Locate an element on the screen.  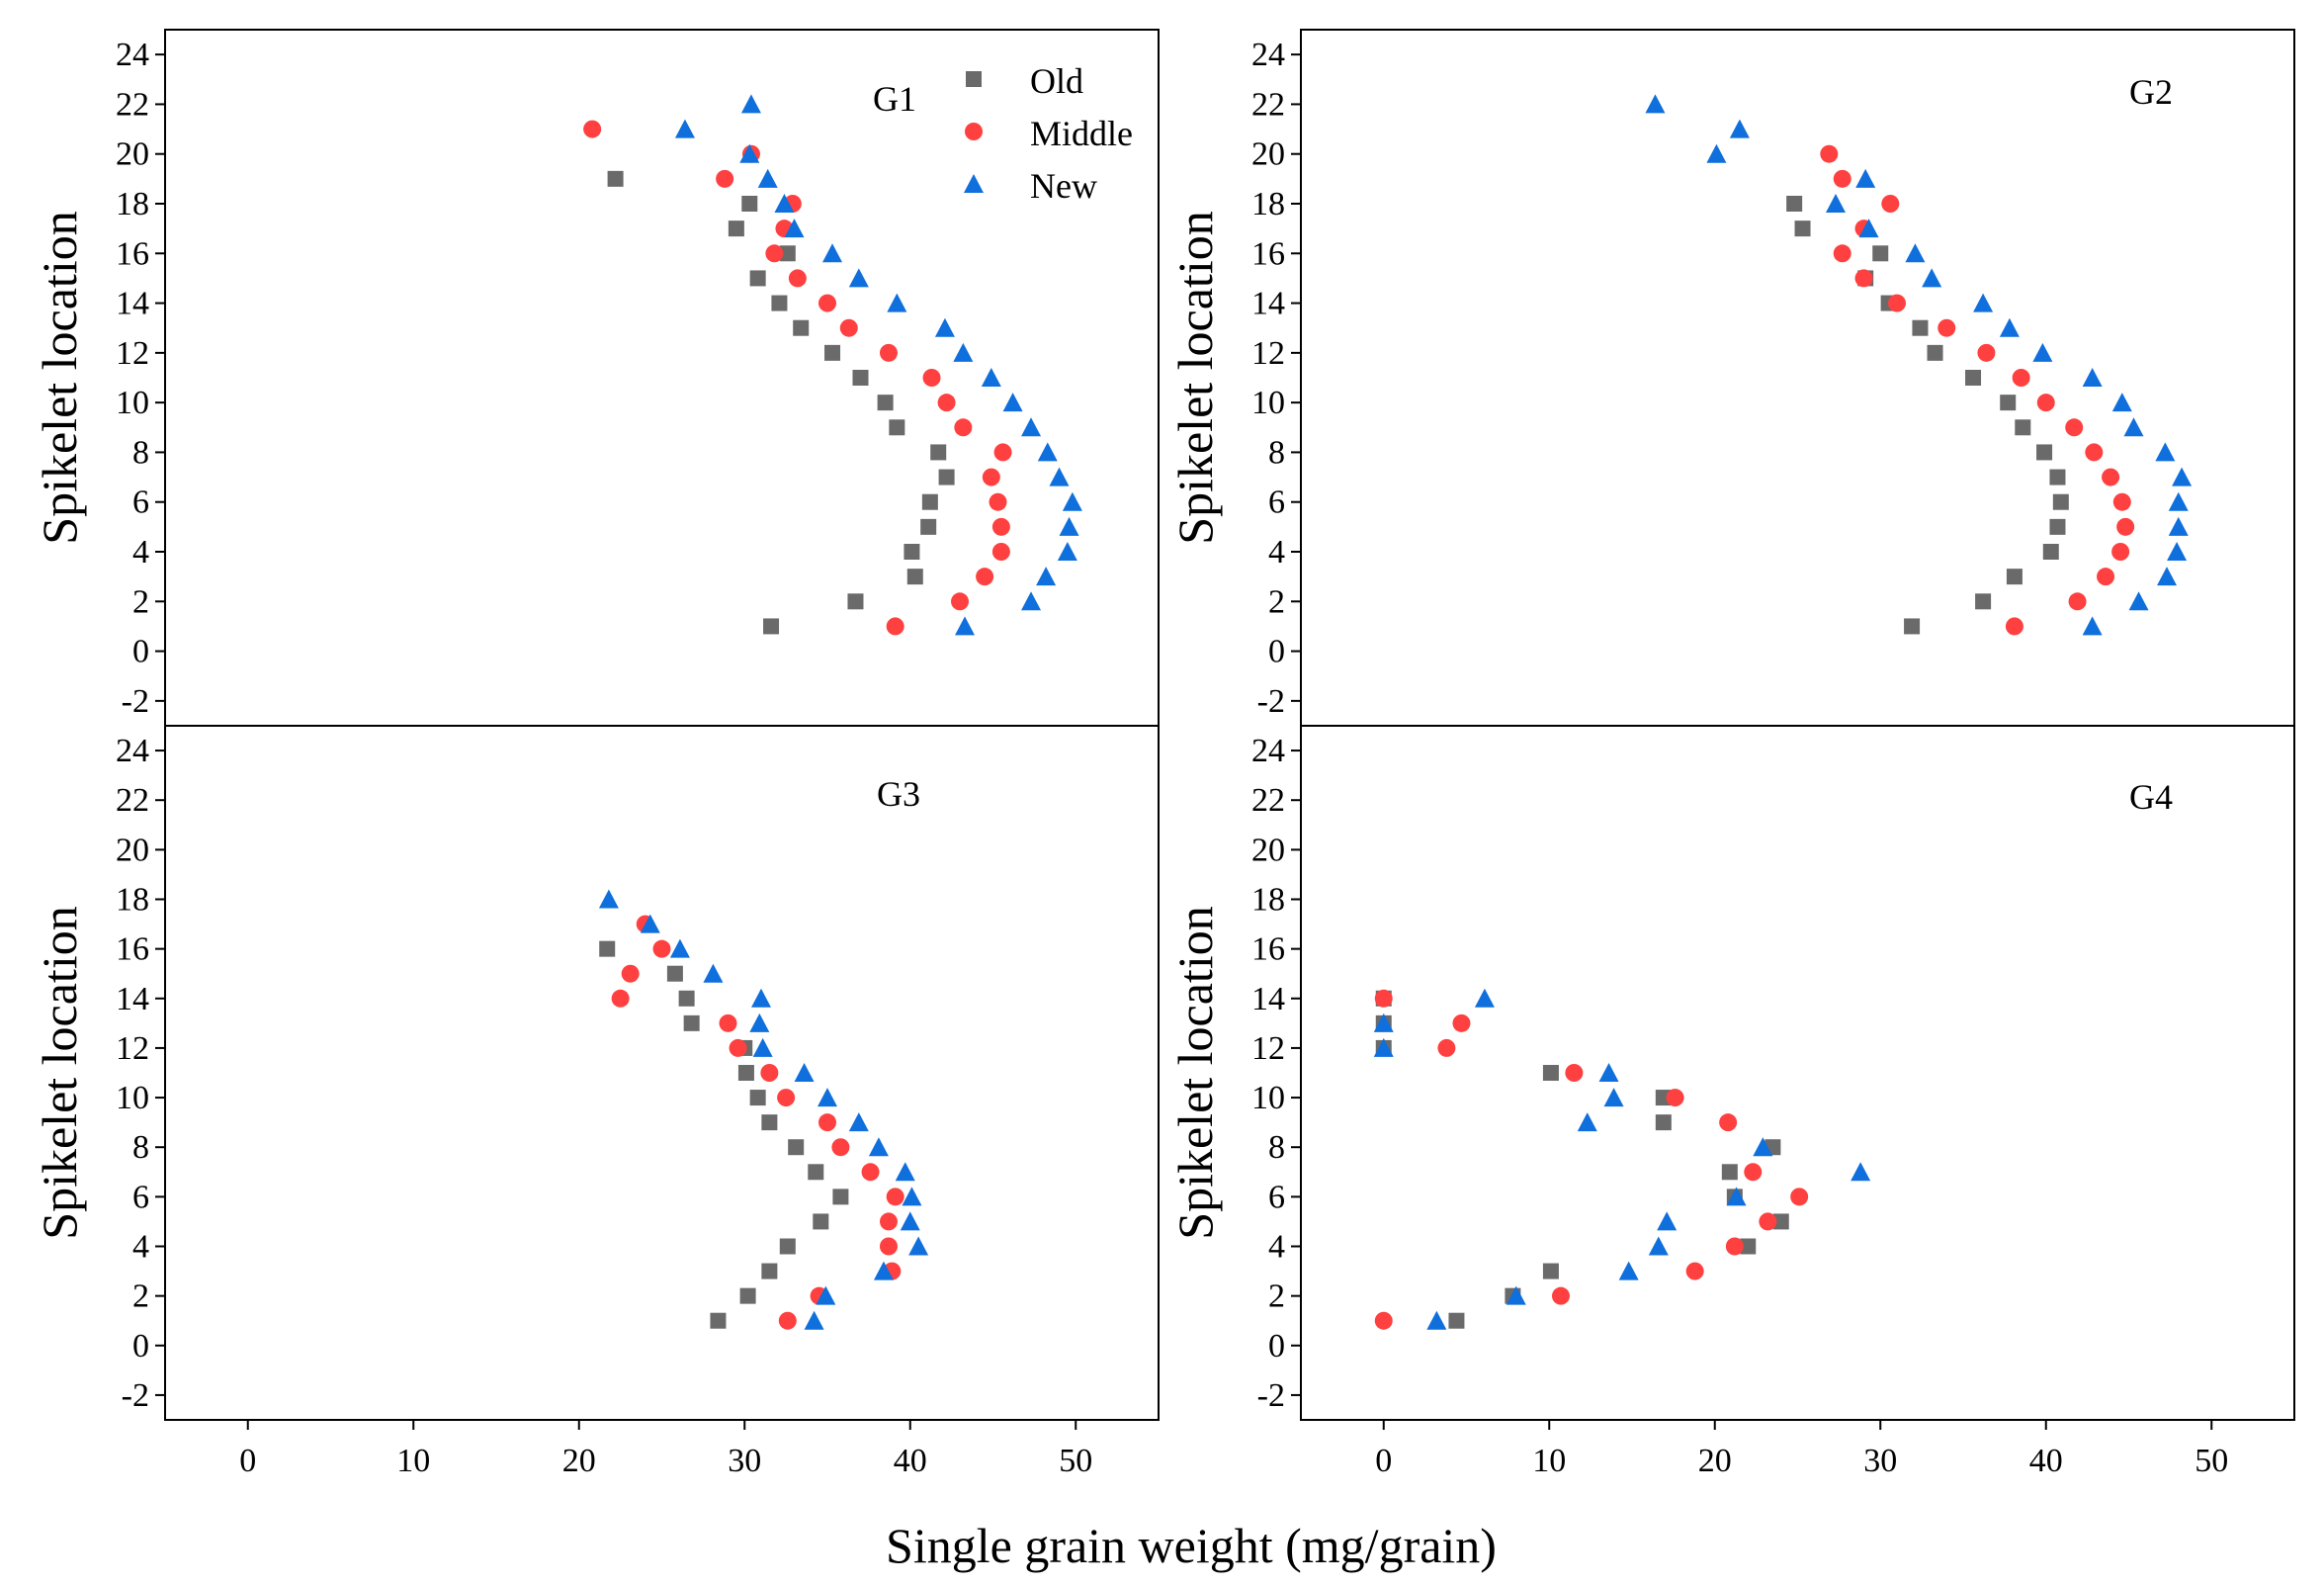
y-tick-label: 8 is located at coordinates (1276, 453).